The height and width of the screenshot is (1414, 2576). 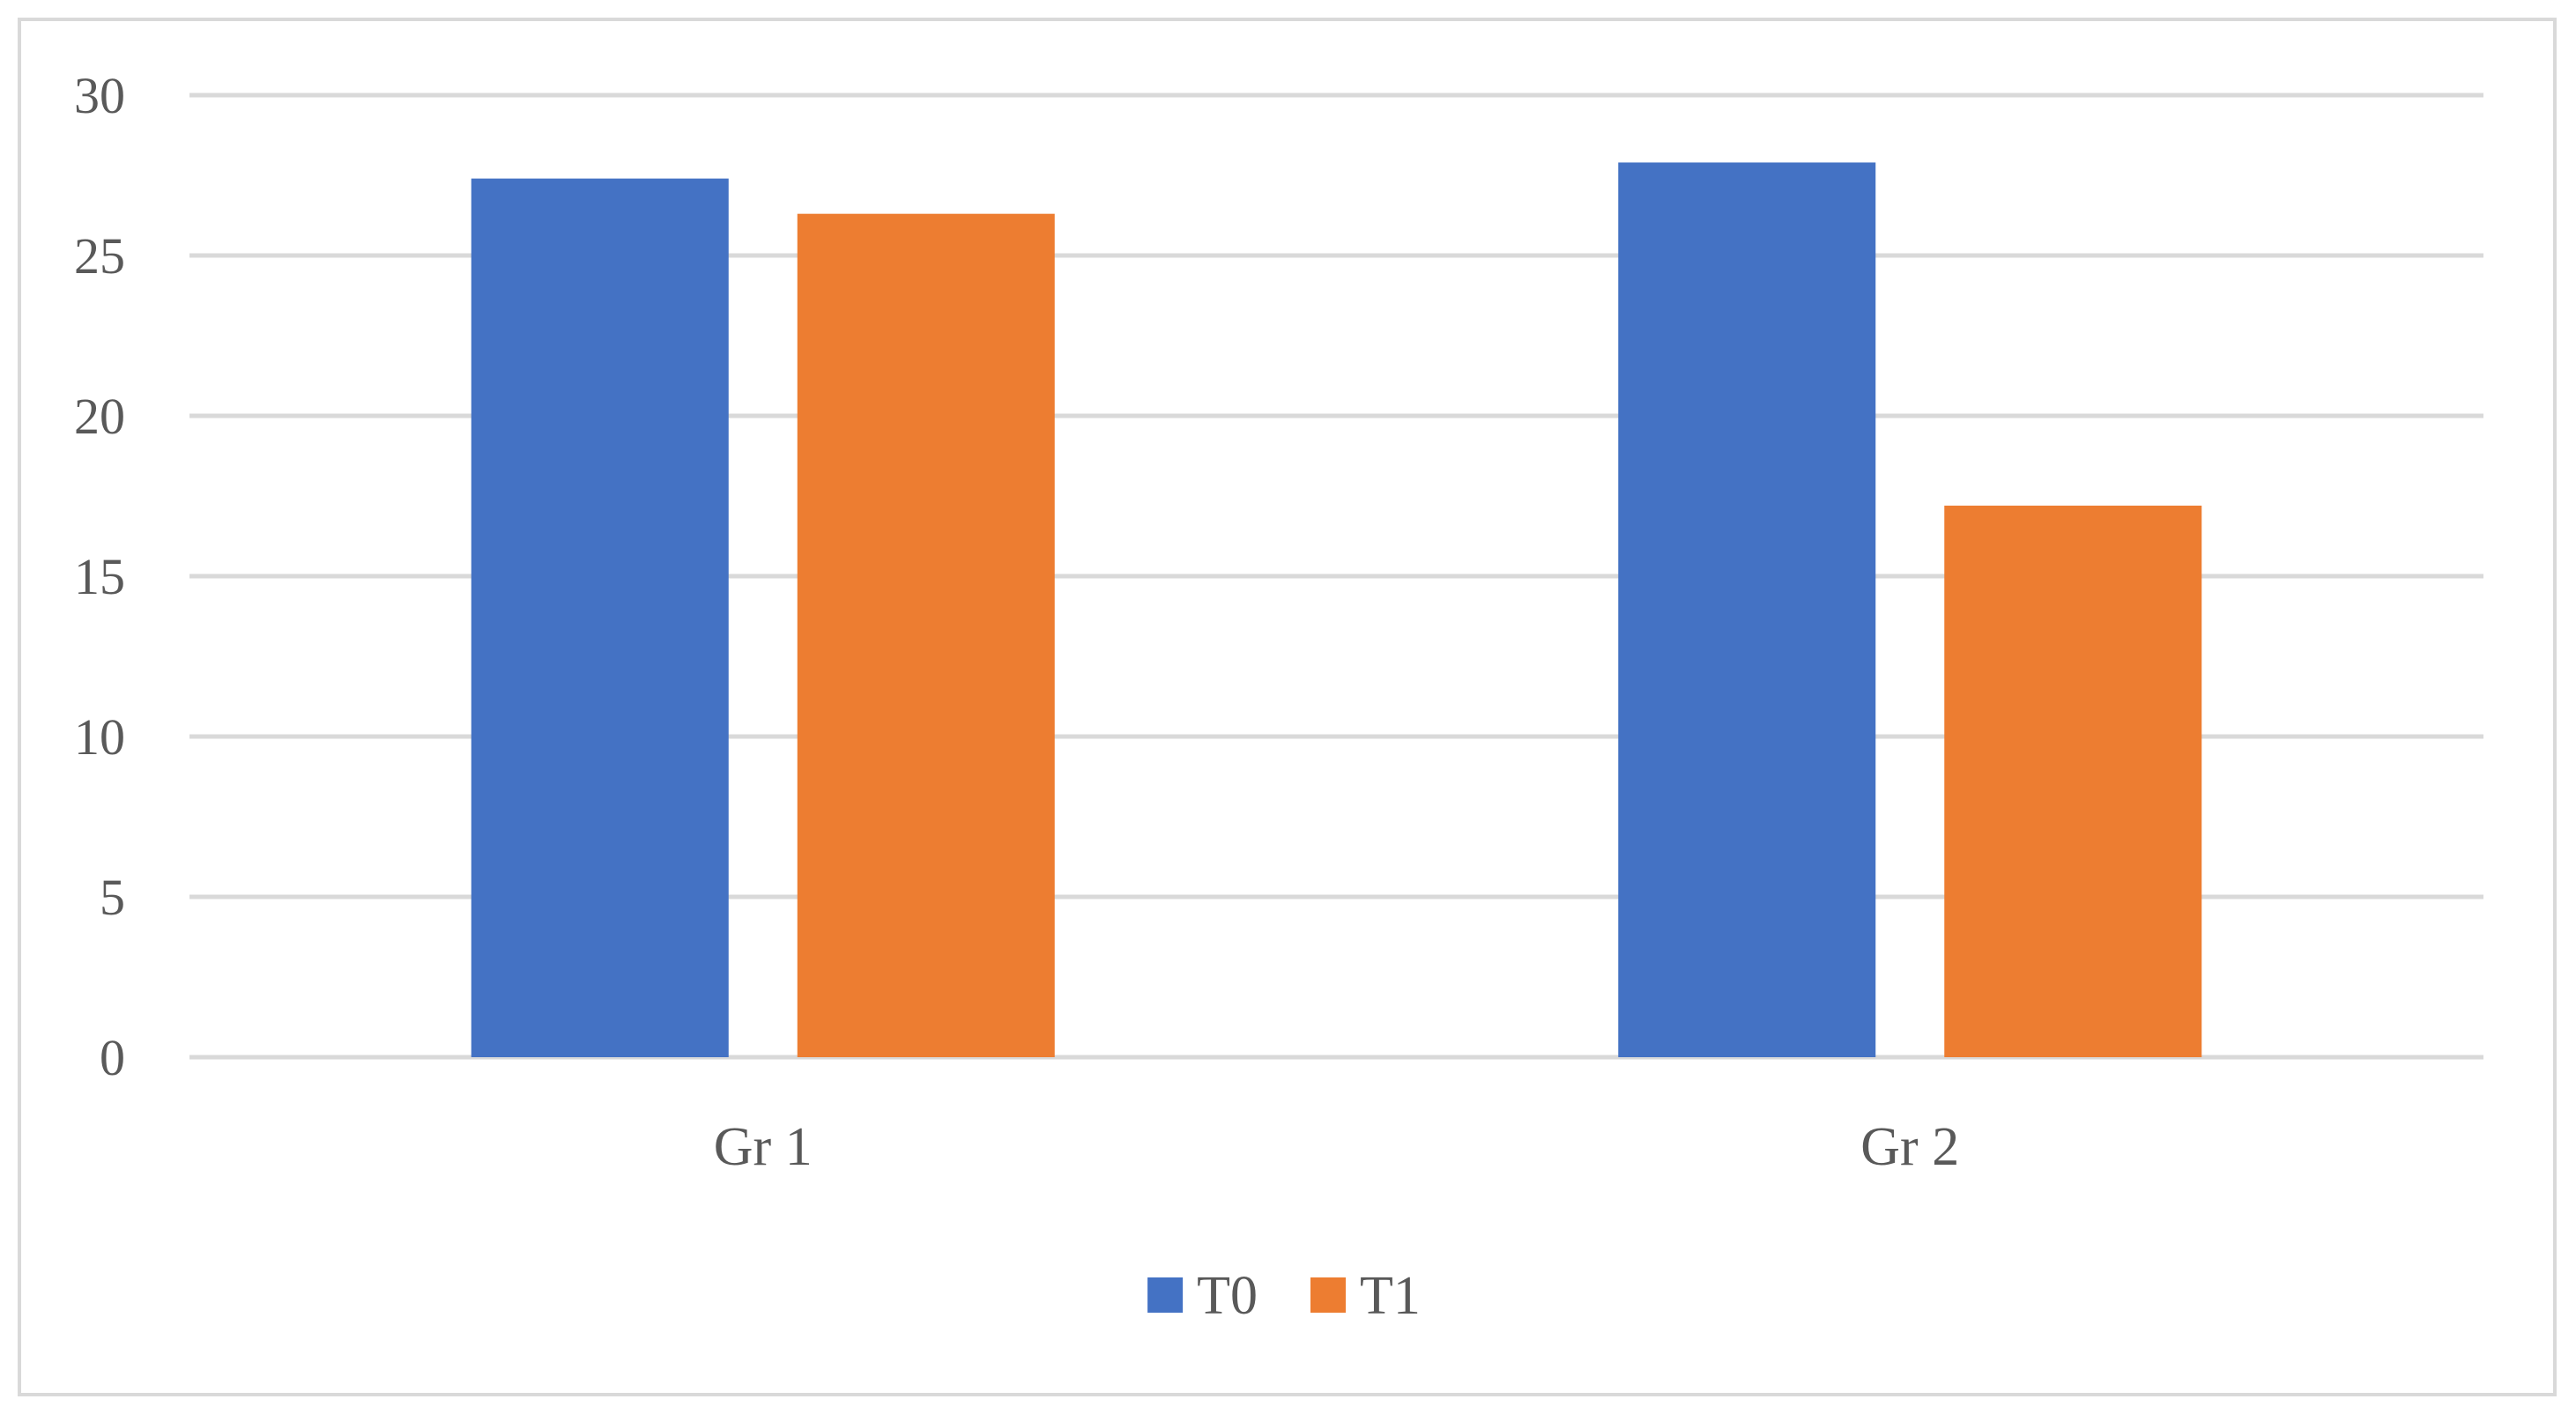 What do you see at coordinates (1227, 1296) in the screenshot?
I see `legend-label-t0: T0` at bounding box center [1227, 1296].